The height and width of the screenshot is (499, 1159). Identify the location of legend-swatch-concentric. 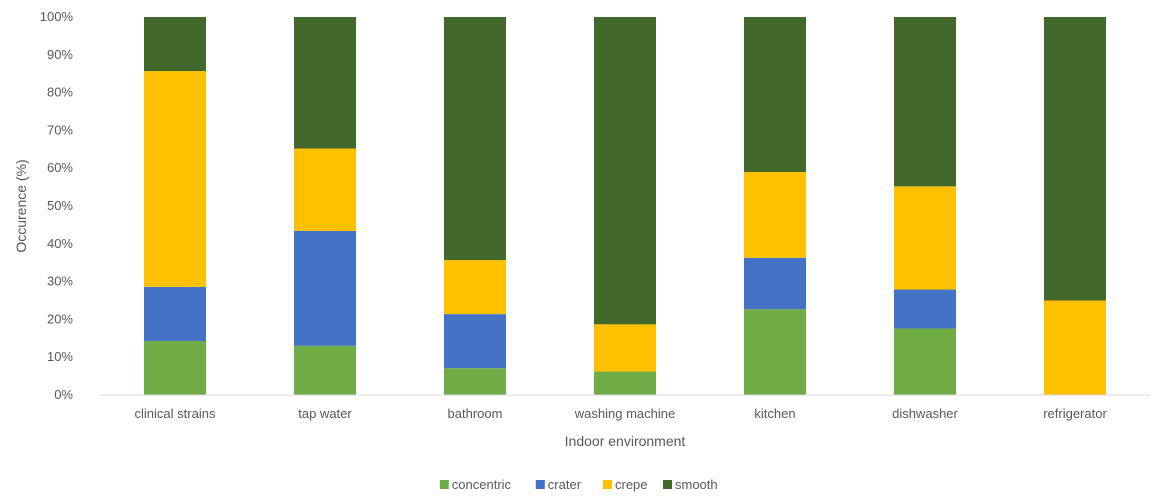
(444, 484).